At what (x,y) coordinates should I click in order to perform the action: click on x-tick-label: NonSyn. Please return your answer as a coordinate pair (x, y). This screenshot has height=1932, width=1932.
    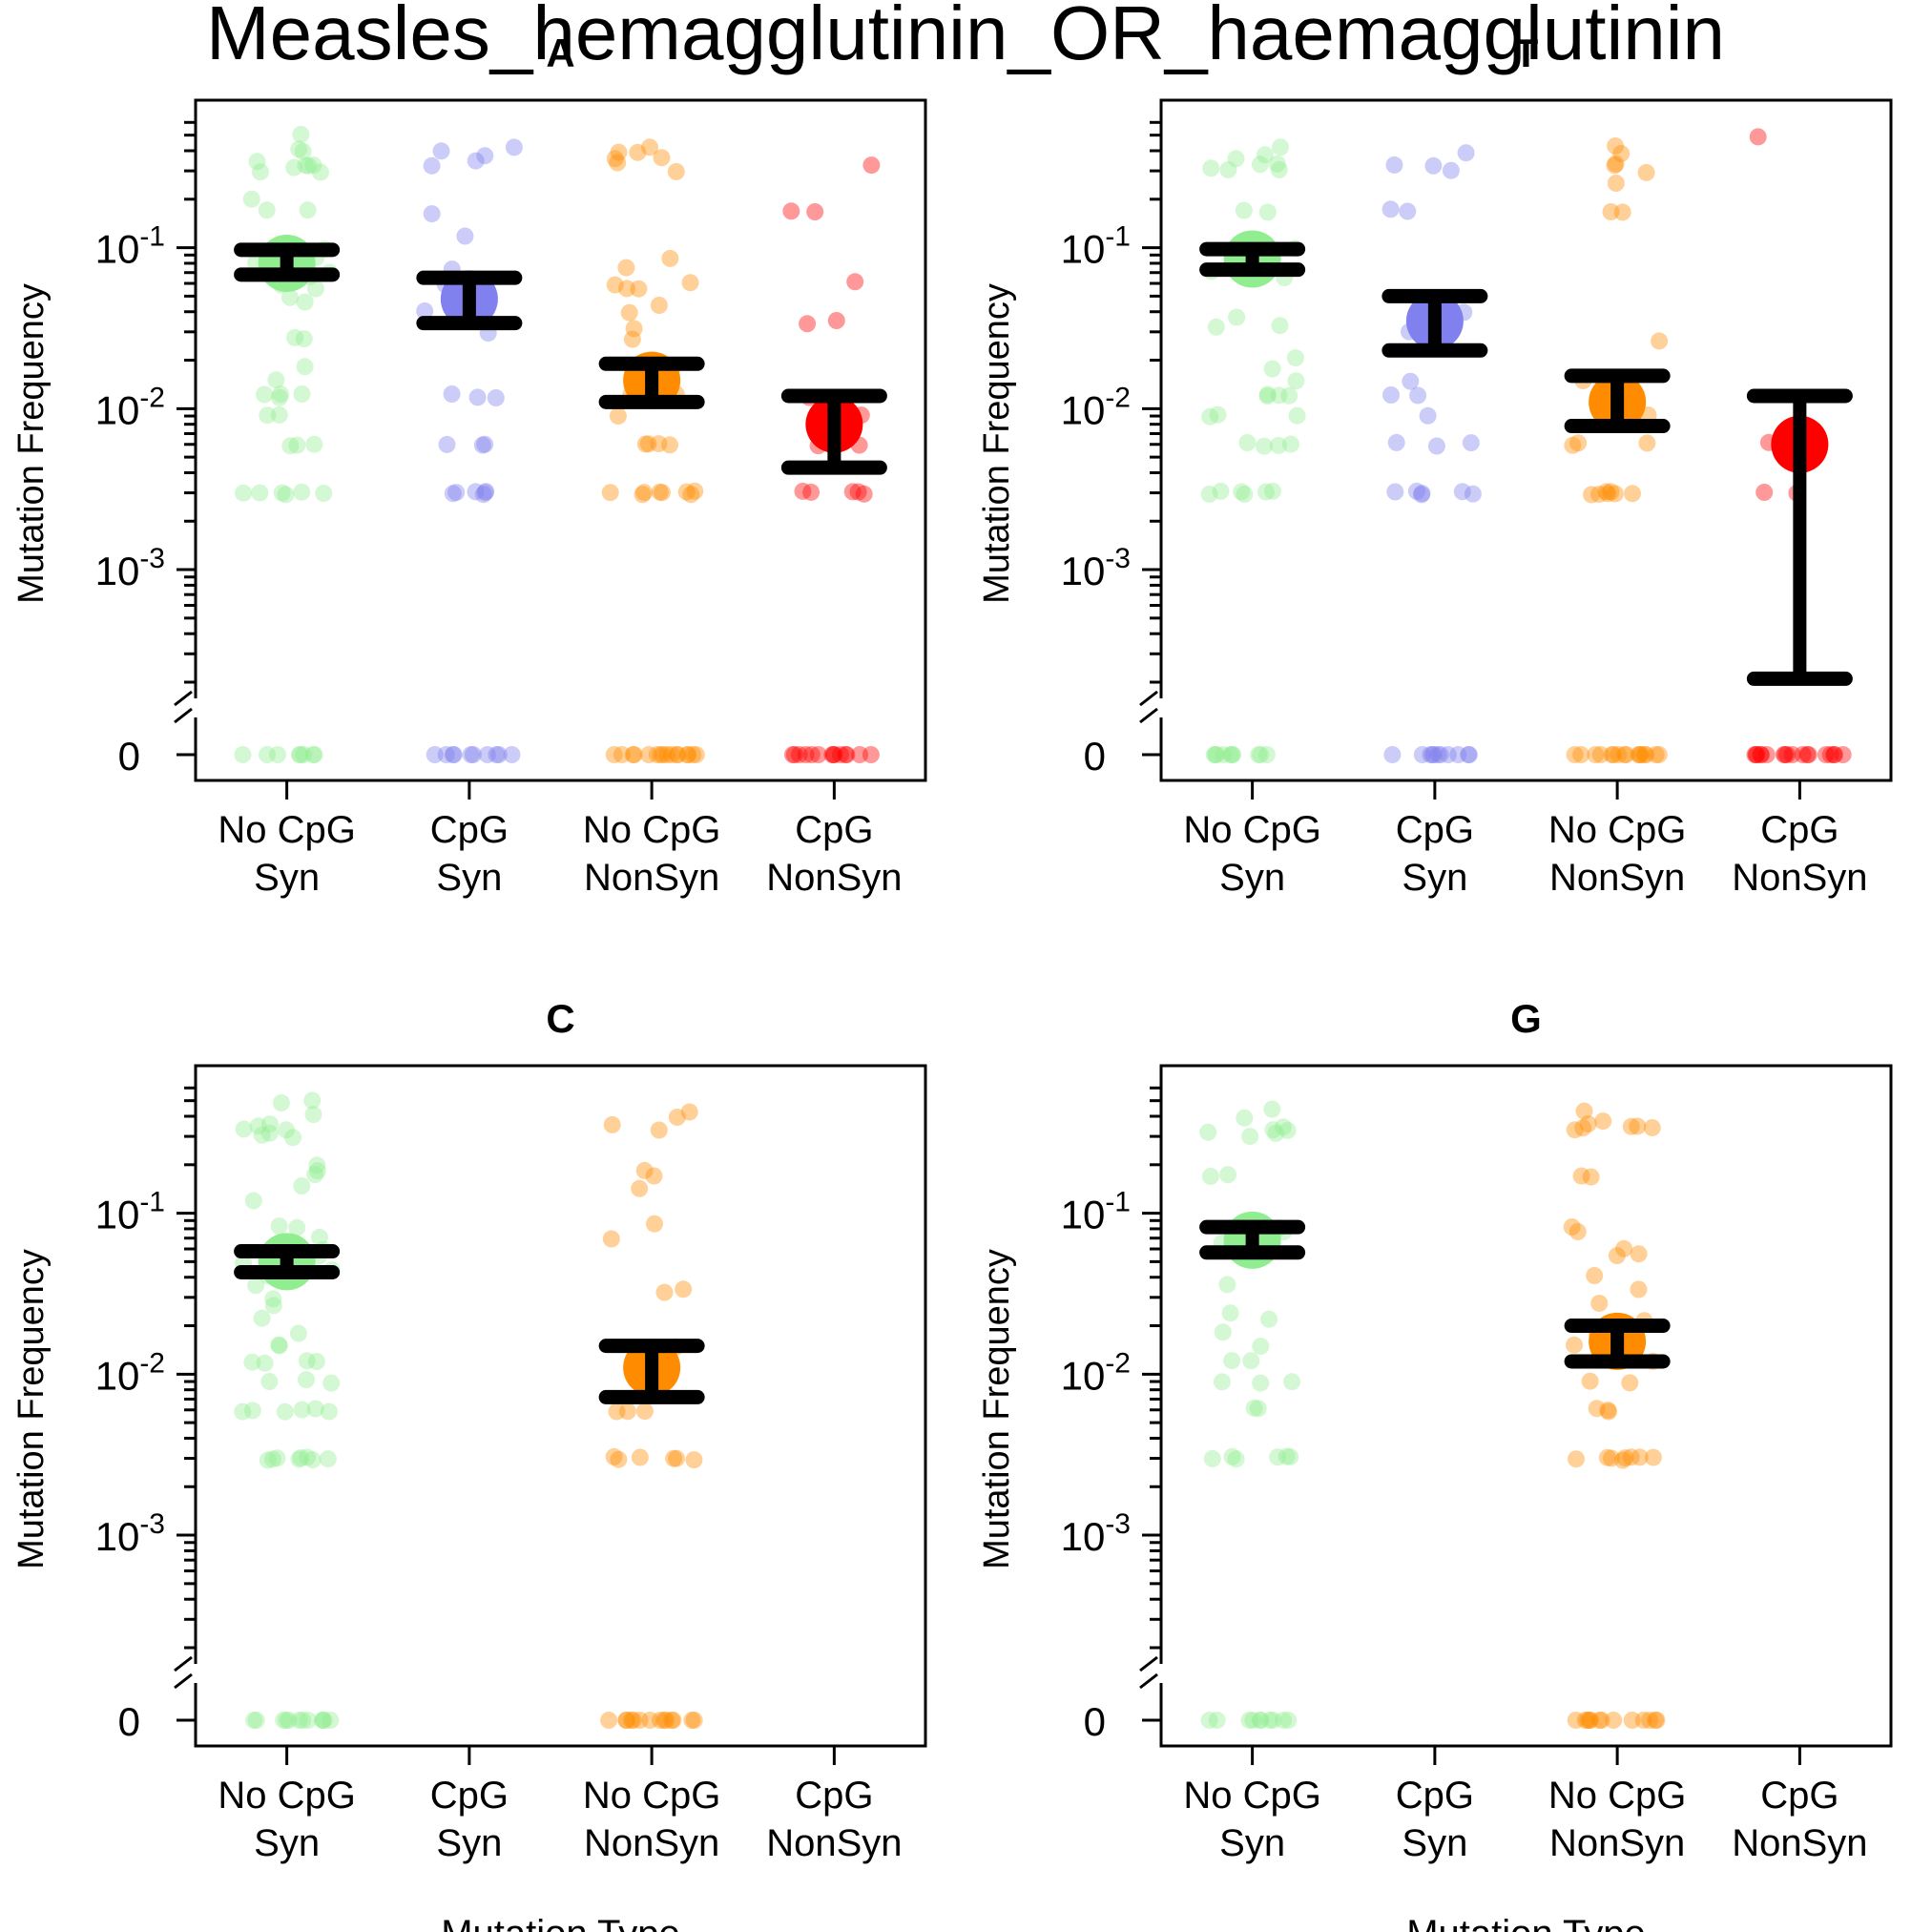
    Looking at the image, I should click on (1799, 878).